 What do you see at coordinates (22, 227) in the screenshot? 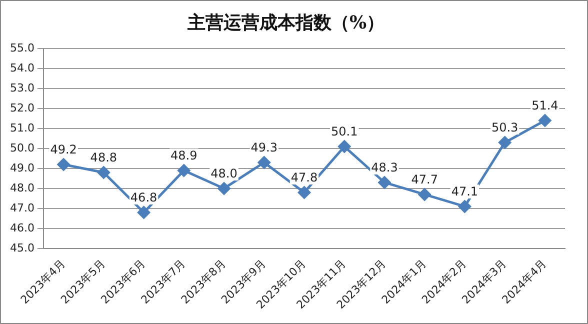
I see `y-tick-label: 46.0` at bounding box center [22, 227].